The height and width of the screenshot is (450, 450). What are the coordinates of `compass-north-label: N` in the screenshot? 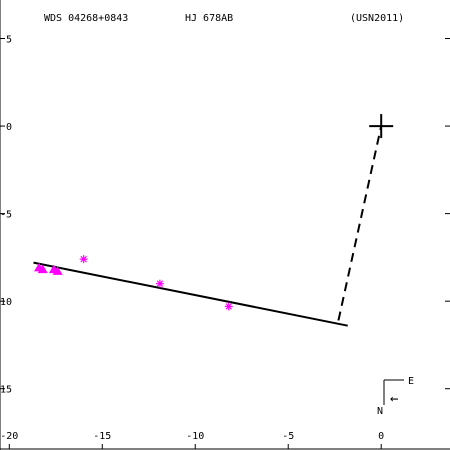 It's located at (380, 411).